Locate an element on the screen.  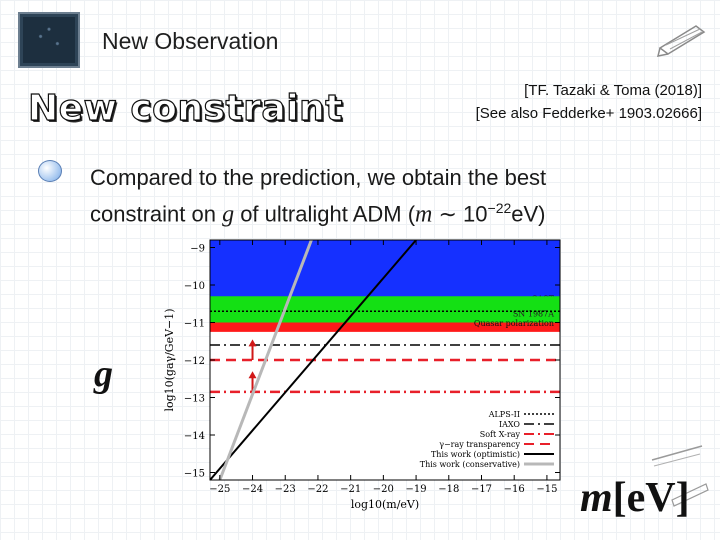
pencil-decoration-icon is located at coordinates (680, 476).